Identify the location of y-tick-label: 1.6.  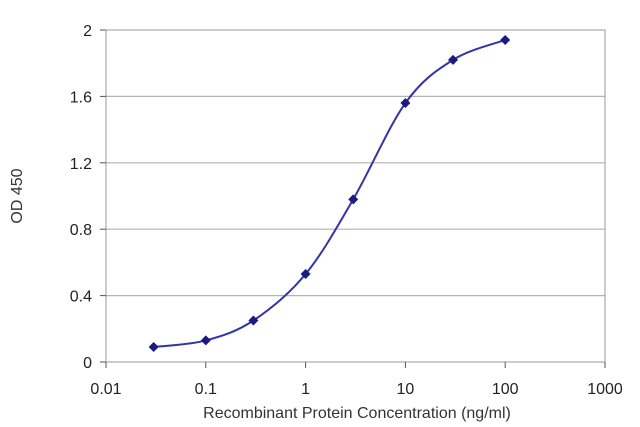
(81, 97).